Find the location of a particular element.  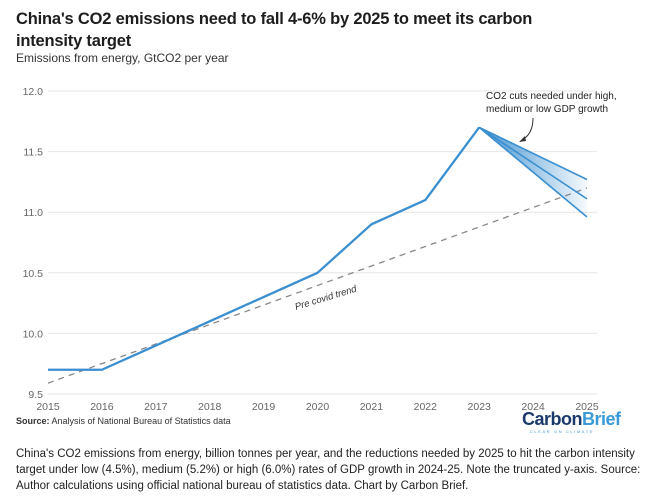

x-tick-label: 2021 is located at coordinates (372, 407).